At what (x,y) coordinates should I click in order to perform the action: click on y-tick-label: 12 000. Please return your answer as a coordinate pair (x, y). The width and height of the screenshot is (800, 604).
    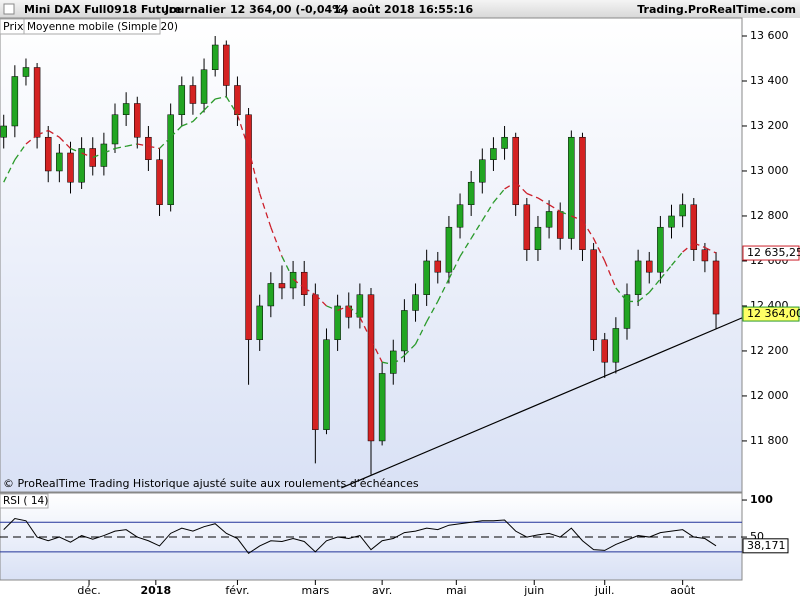
    Looking at the image, I should click on (769, 395).